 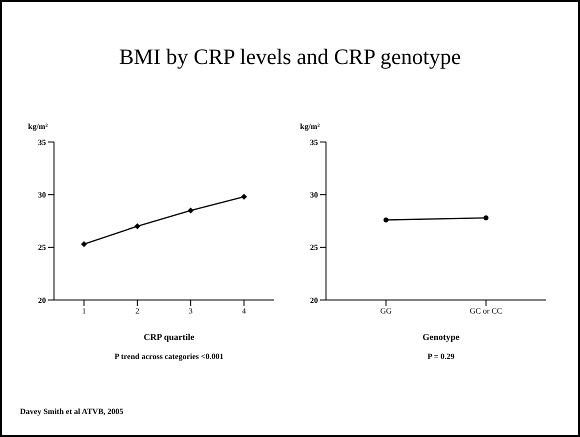 I want to click on x-axis-title: CRP quartile, so click(x=169, y=337).